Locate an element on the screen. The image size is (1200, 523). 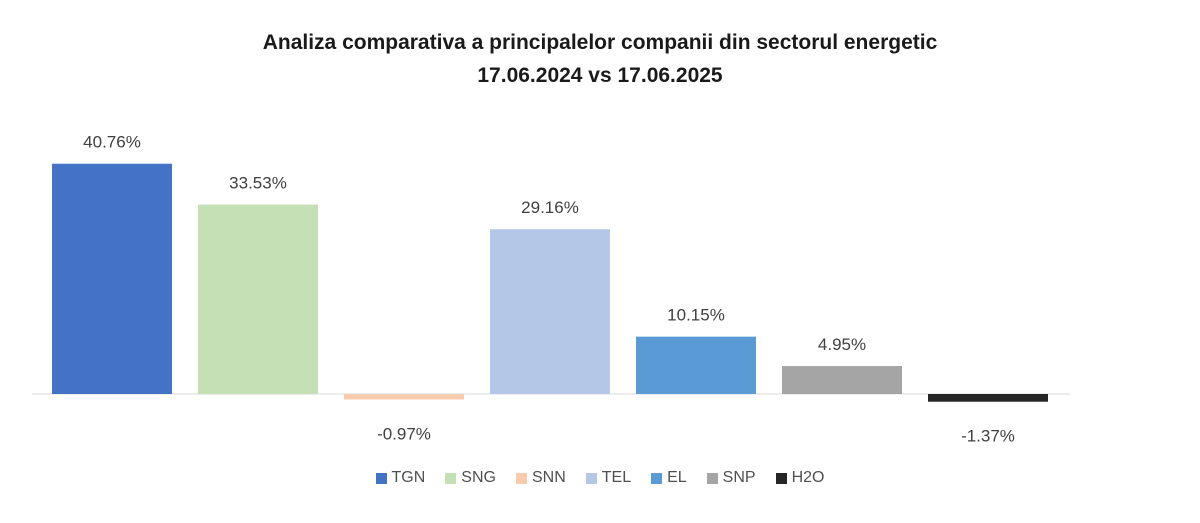
bar-el is located at coordinates (696, 365).